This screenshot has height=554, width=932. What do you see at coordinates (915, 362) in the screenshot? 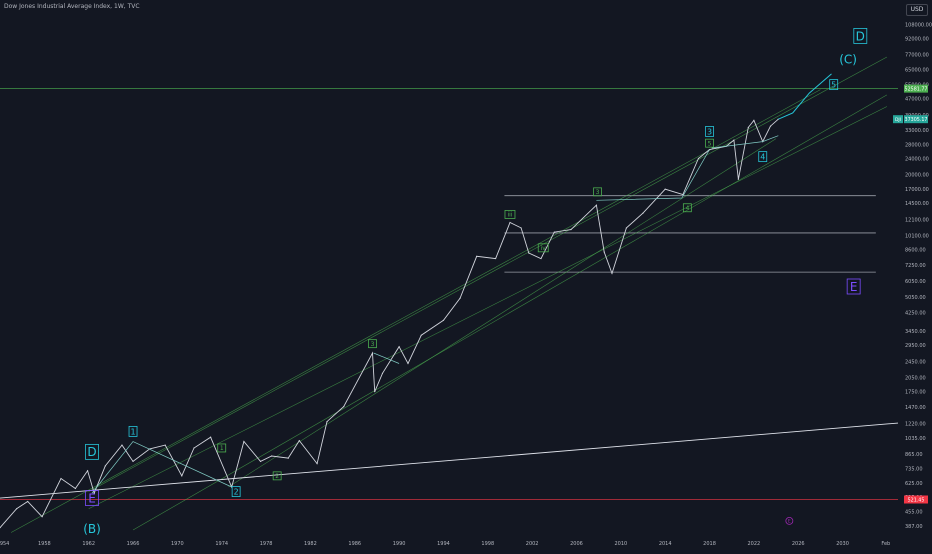
I see `y-tick-label: 2450.00` at bounding box center [915, 362].